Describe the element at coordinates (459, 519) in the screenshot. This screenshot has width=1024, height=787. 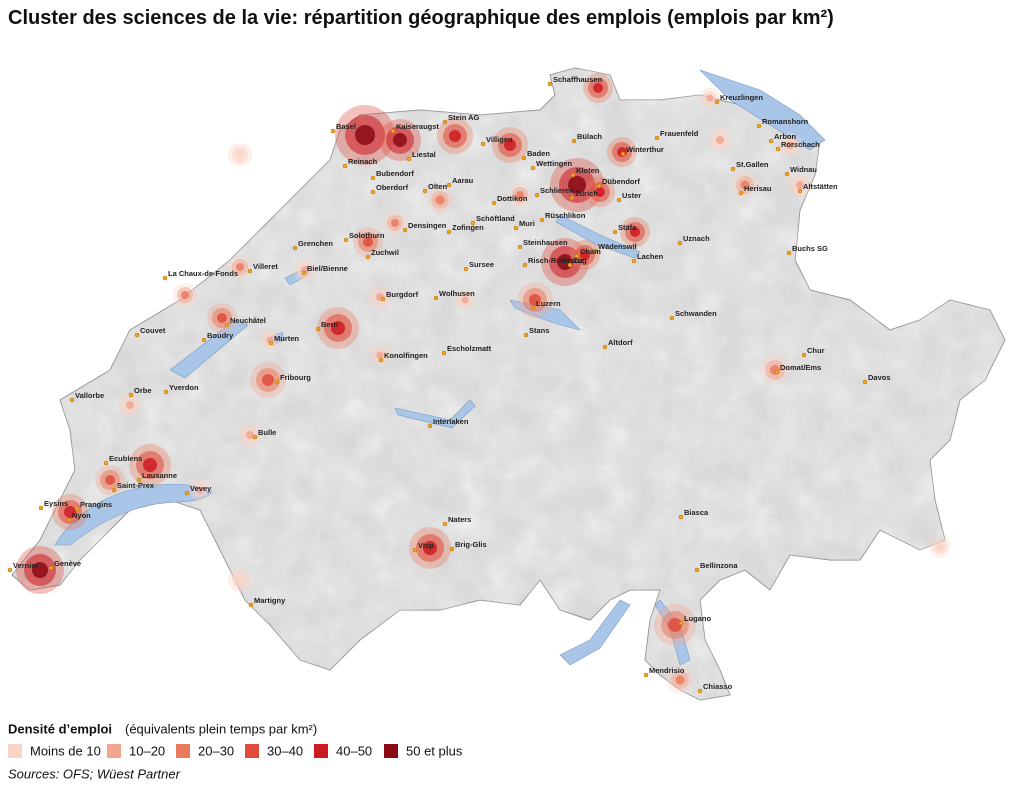
I see `place-label: Naters` at that location.